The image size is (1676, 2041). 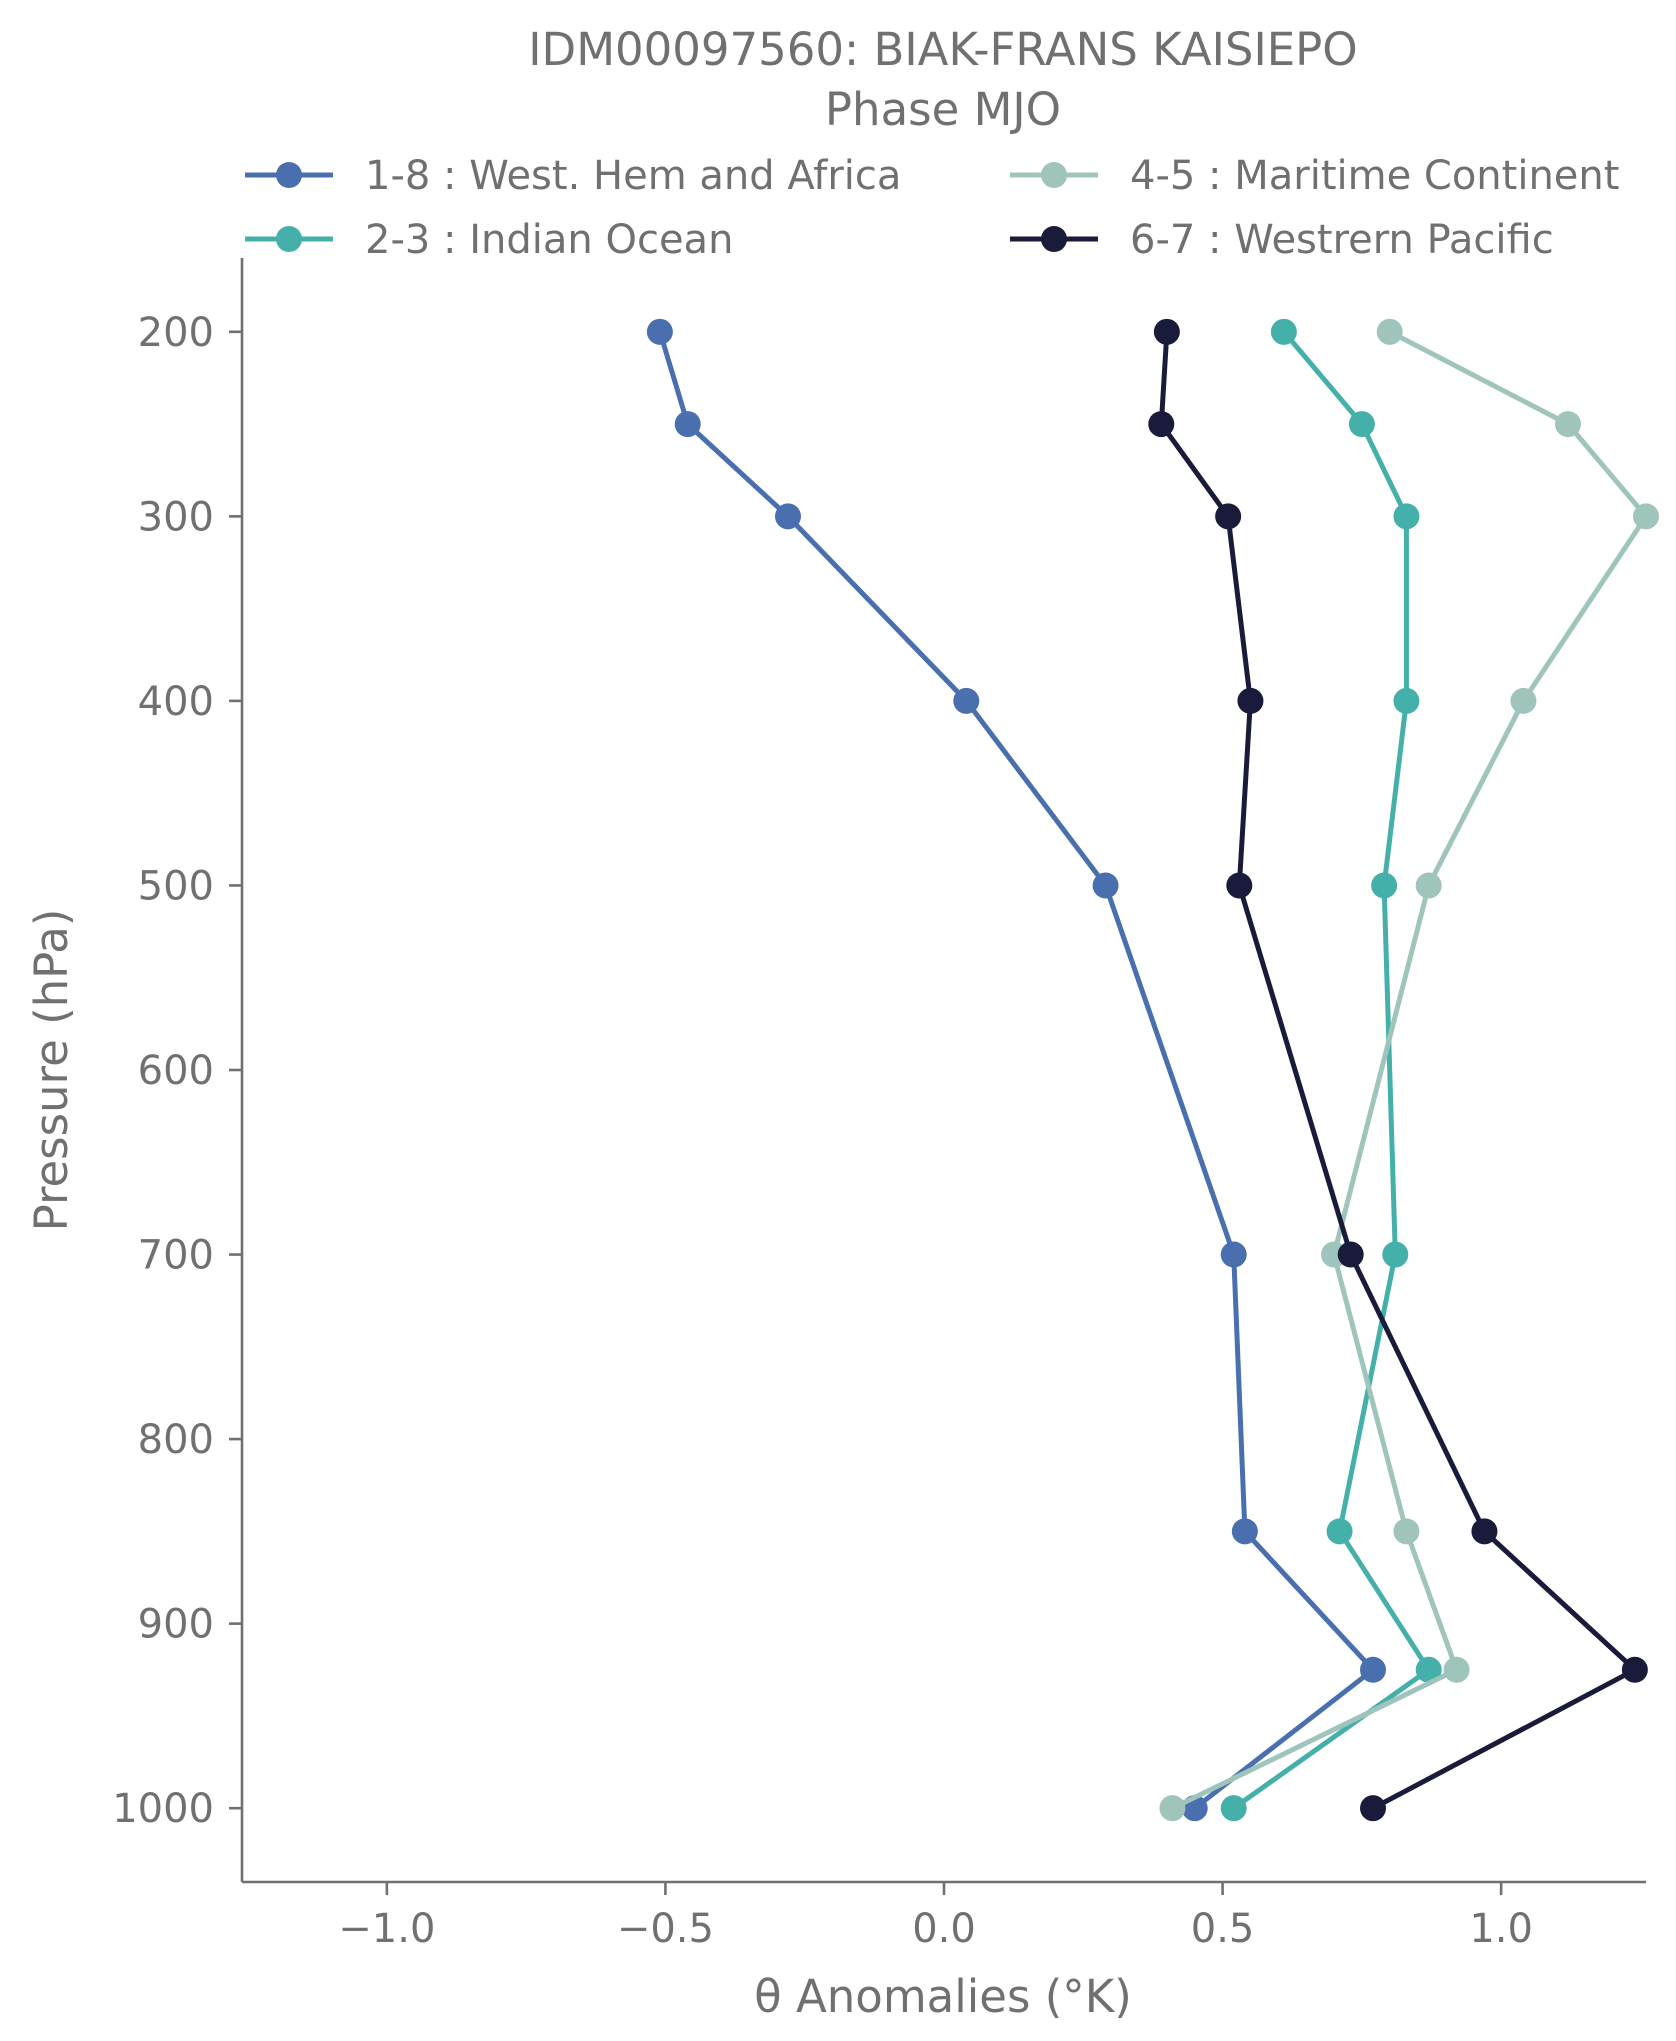 I want to click on legend-label: 1-8 : West. Hem and Africa, so click(x=633, y=176).